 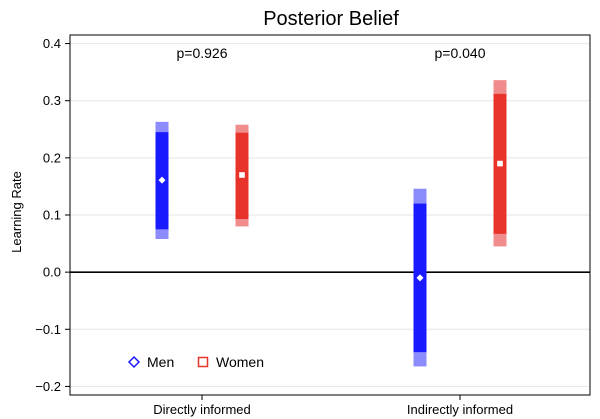 I want to click on y-tick-label: 0.2, so click(x=52, y=157).